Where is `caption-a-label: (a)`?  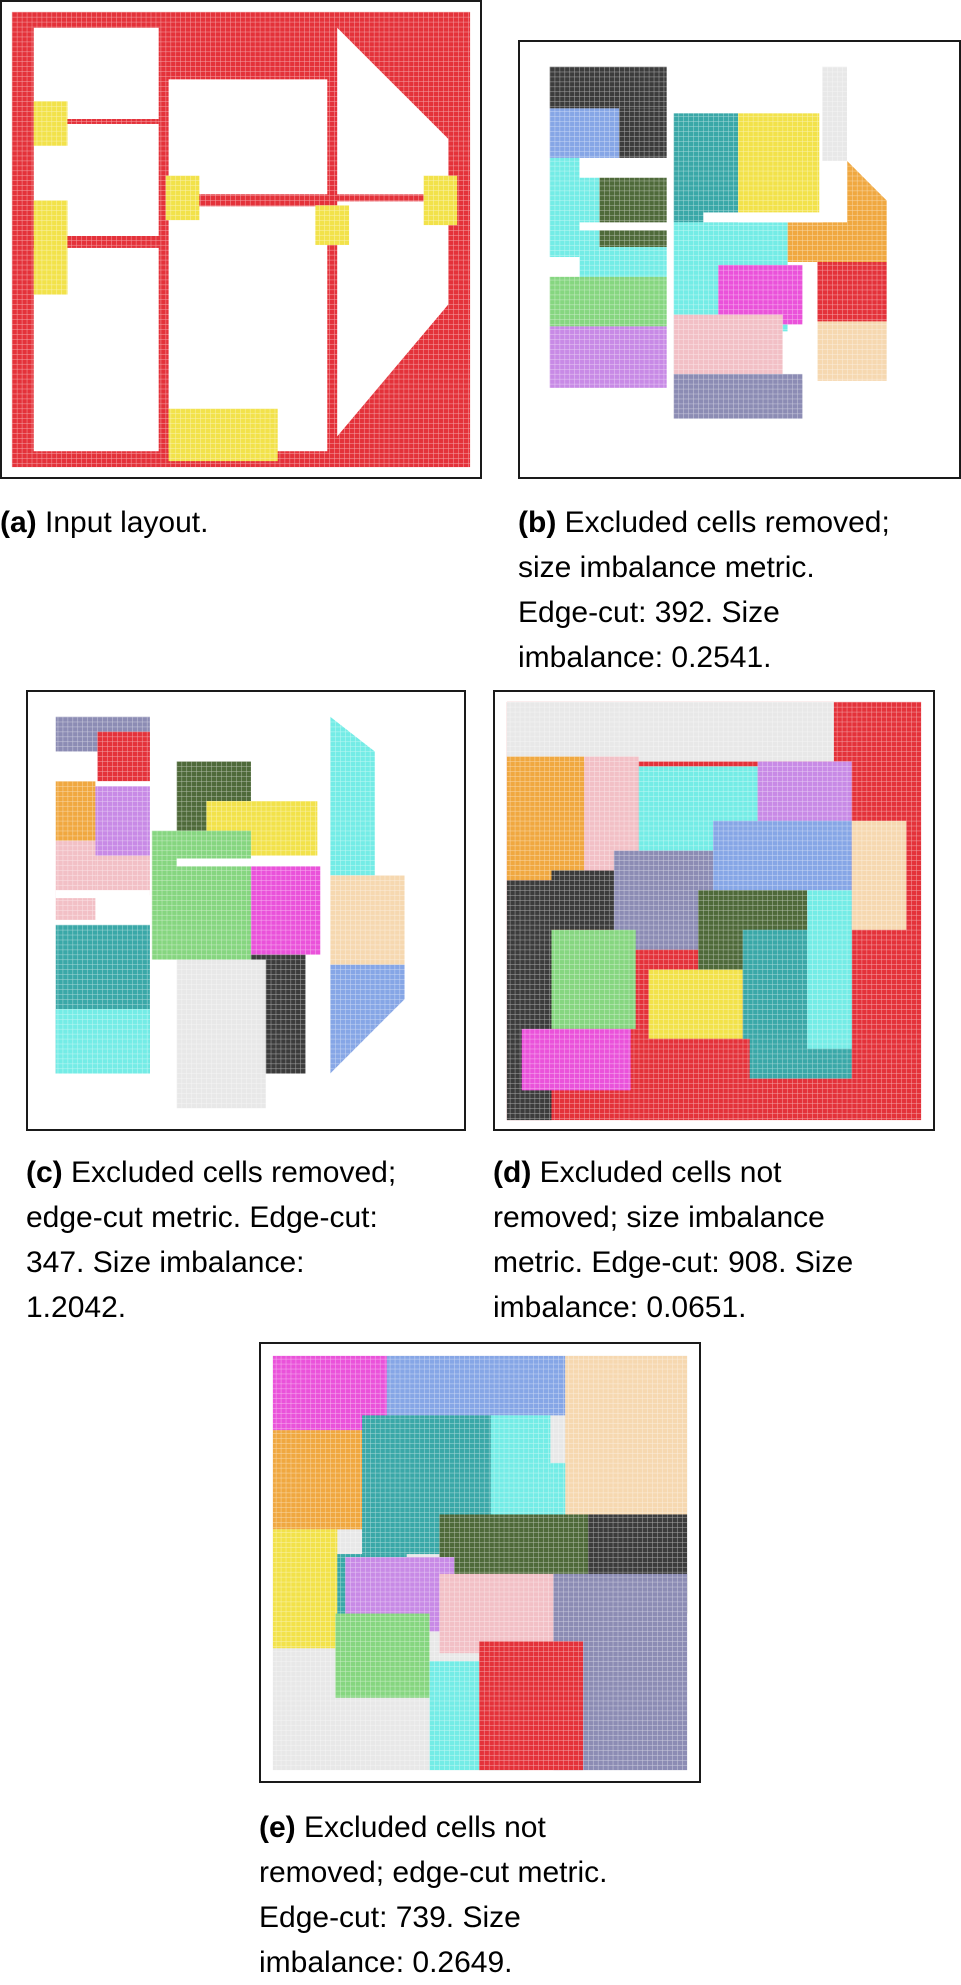 caption-a-label: (a) is located at coordinates (18, 522).